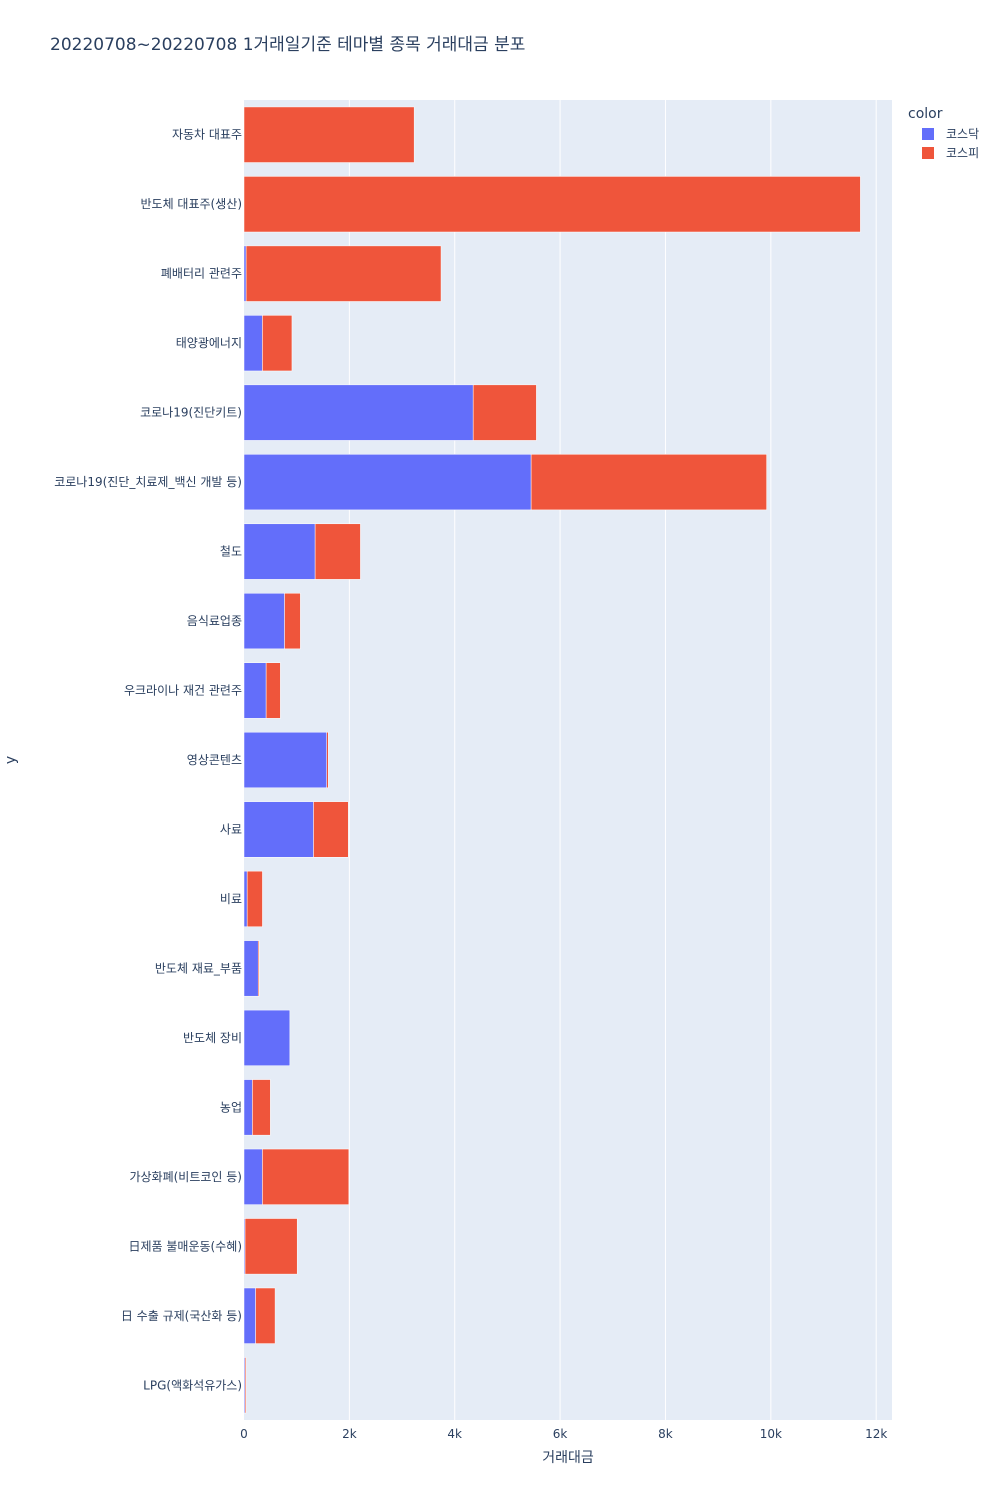 The width and height of the screenshot is (1000, 1500). Describe the element at coordinates (771, 1434) in the screenshot. I see `x-tick-label-5: 10k` at that location.